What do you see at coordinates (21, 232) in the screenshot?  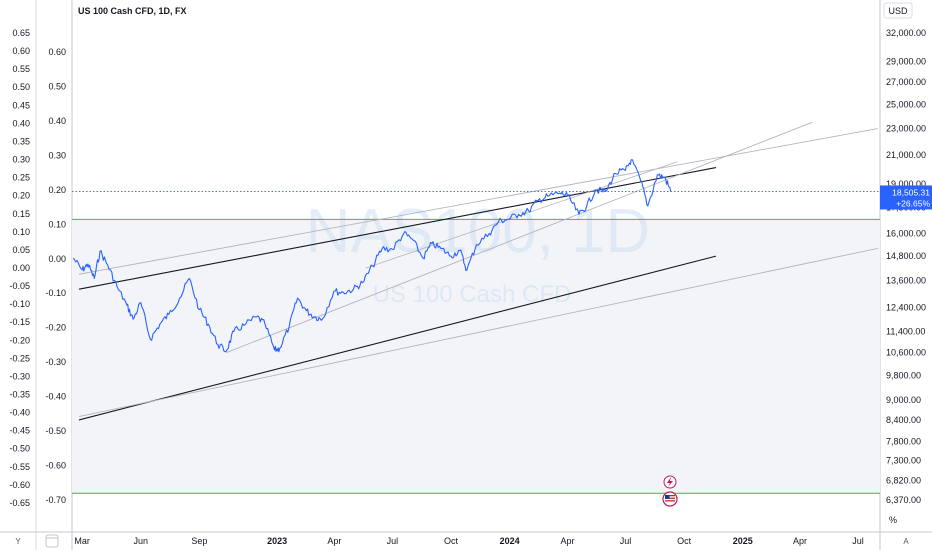 I see `left-axis-tick-11: 0.10` at bounding box center [21, 232].